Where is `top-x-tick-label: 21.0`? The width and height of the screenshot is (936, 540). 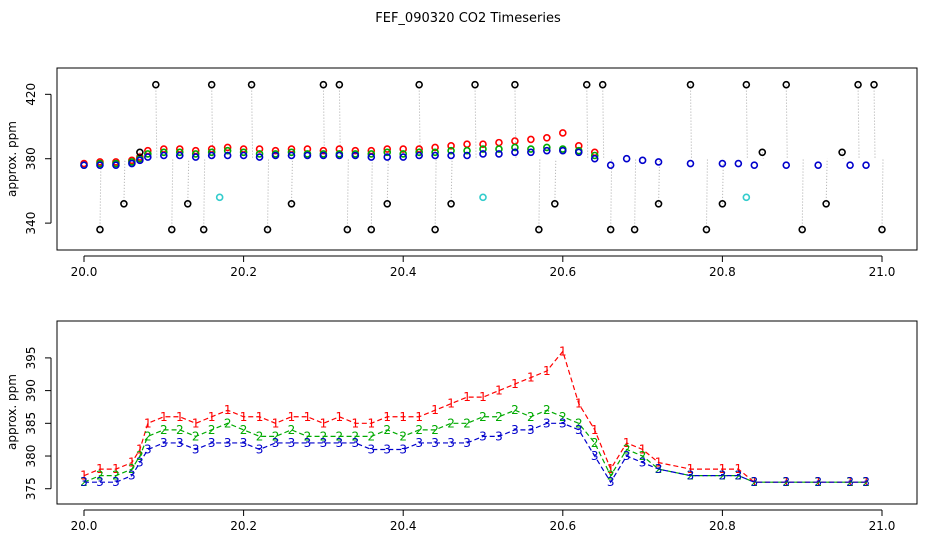 top-x-tick-label: 21.0 is located at coordinates (882, 272).